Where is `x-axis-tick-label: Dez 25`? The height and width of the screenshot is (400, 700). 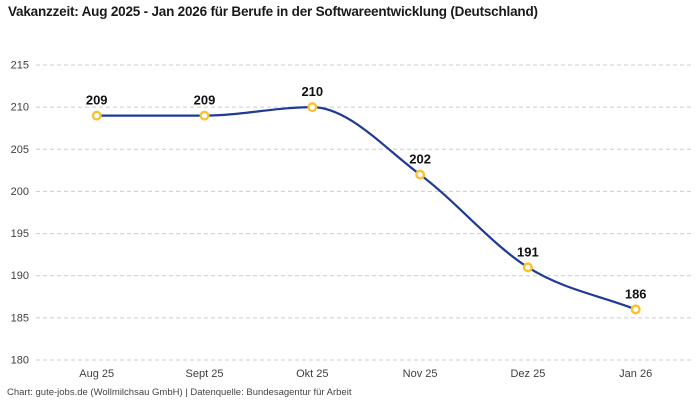
x-axis-tick-label: Dez 25 is located at coordinates (527, 374).